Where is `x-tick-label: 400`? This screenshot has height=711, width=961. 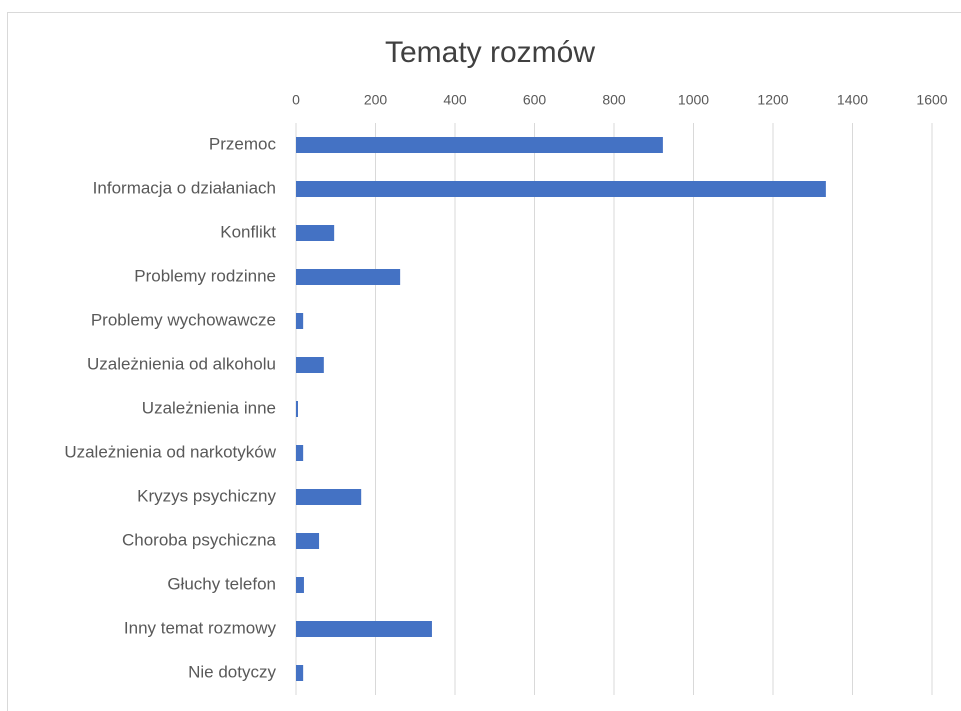 x-tick-label: 400 is located at coordinates (455, 100).